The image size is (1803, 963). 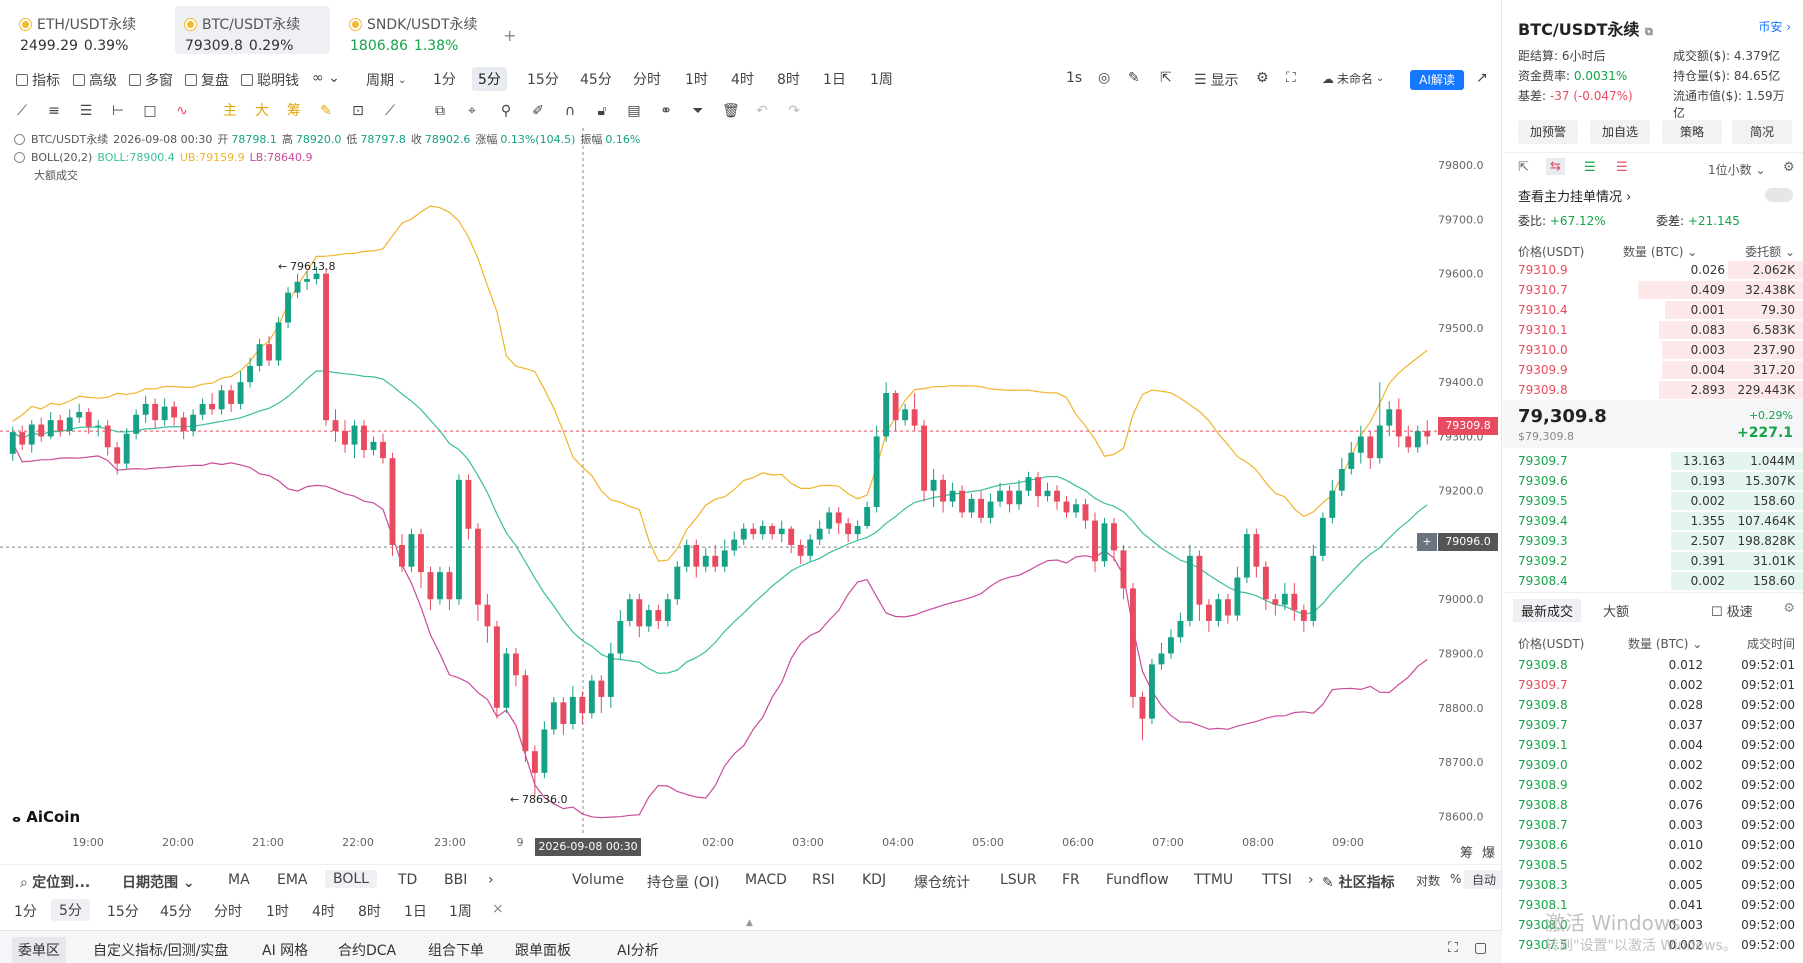 I want to click on ob-header-qty: 数量 (BTC) ⌄, so click(x=1660, y=252).